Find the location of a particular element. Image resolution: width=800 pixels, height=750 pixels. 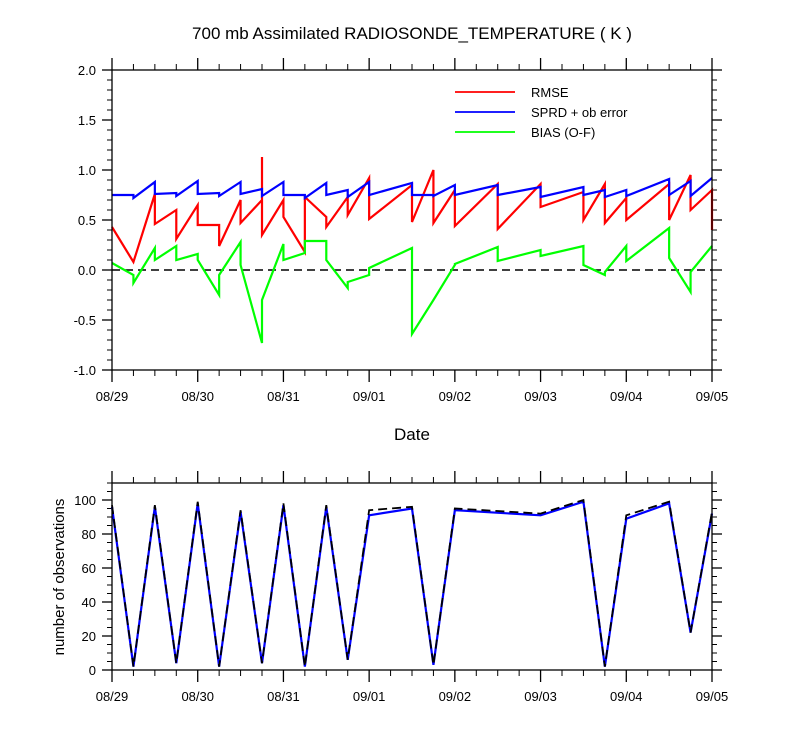

bottom-ytick-label: 0 is located at coordinates (92, 670).